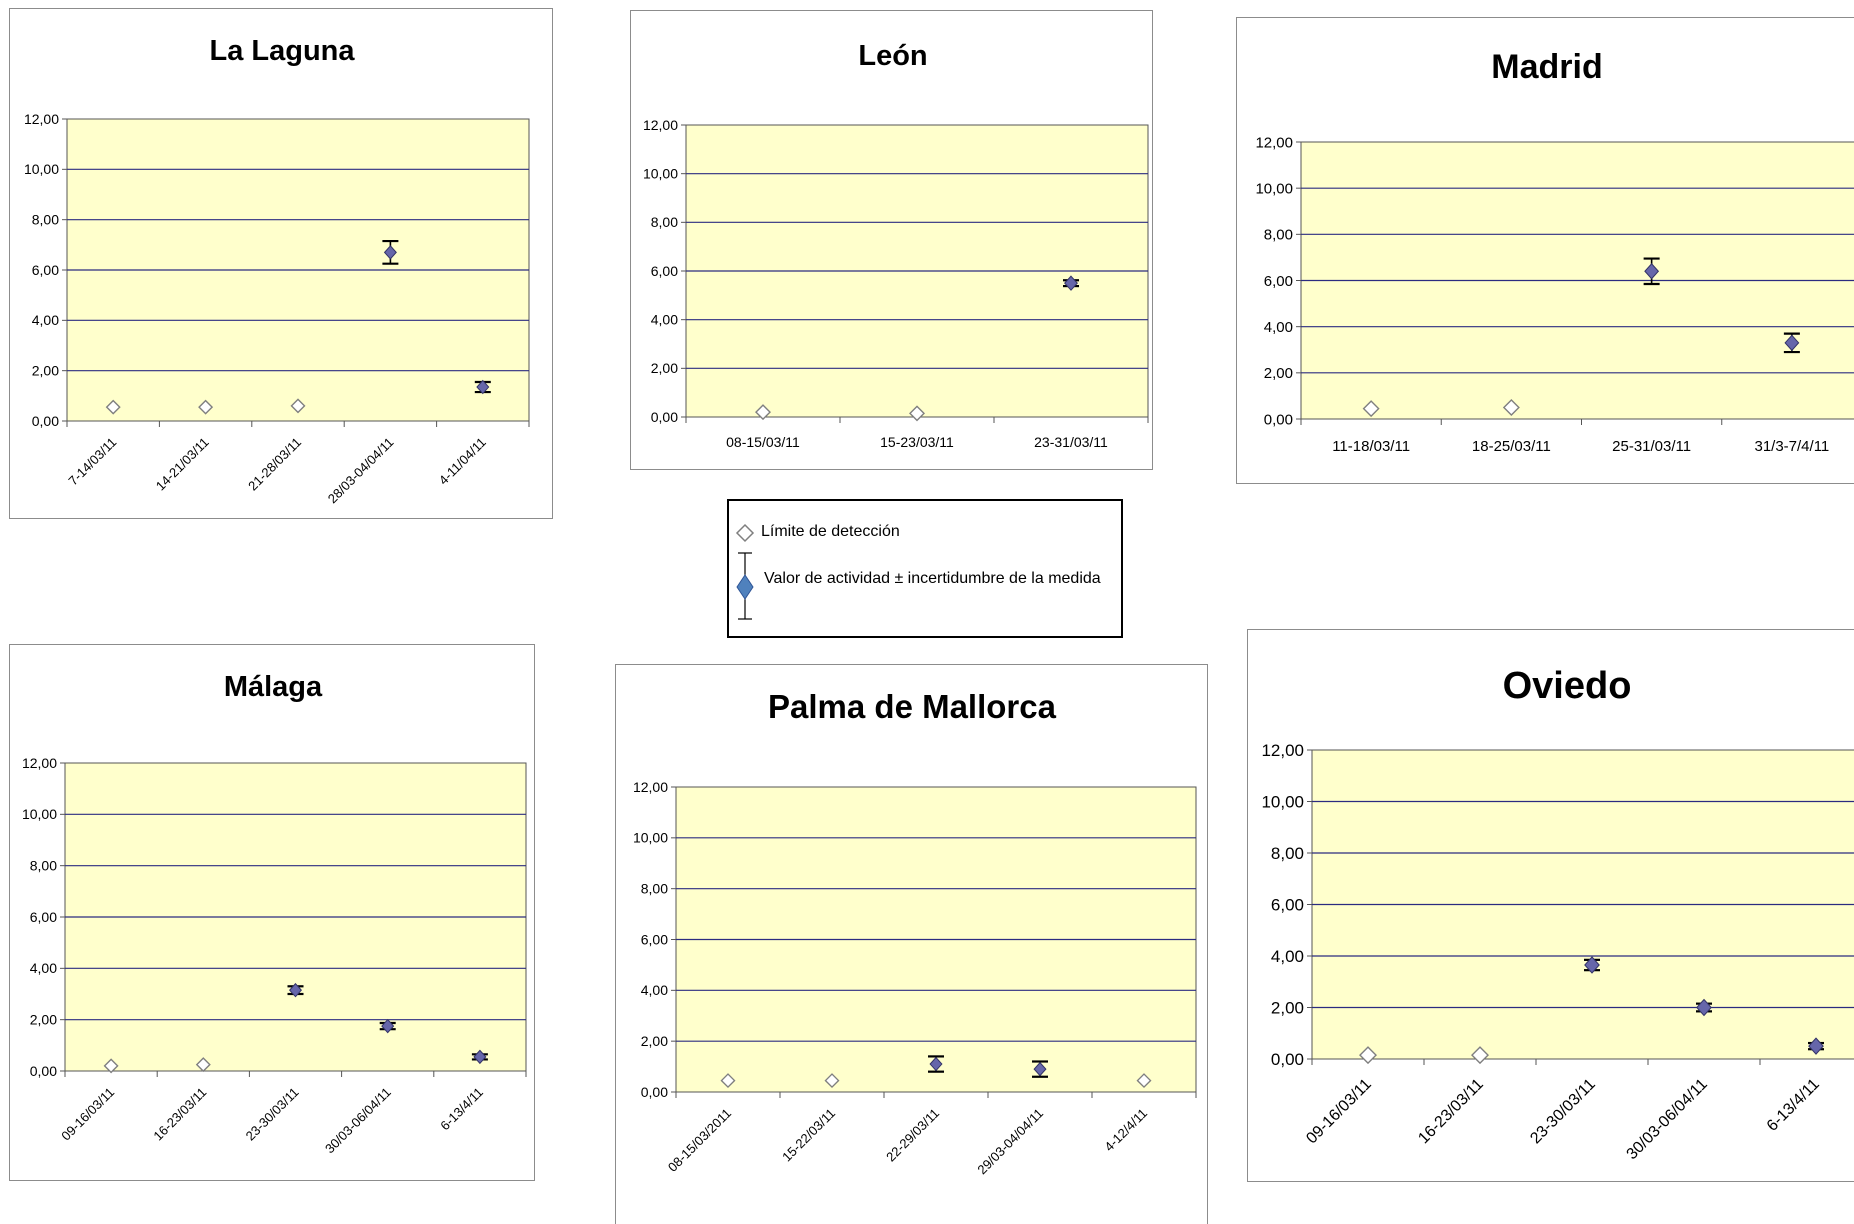 The image size is (1854, 1224). Describe the element at coordinates (917, 442) in the screenshot. I see `x-tick-label: 15-23/03/11` at that location.